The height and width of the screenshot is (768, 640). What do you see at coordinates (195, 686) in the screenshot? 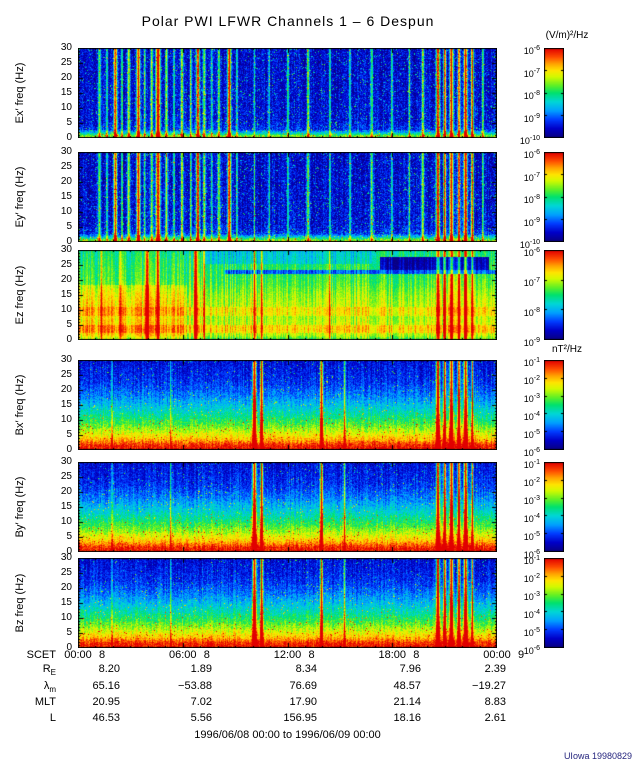
I see `ephemeris-value: −53.88` at bounding box center [195, 686].